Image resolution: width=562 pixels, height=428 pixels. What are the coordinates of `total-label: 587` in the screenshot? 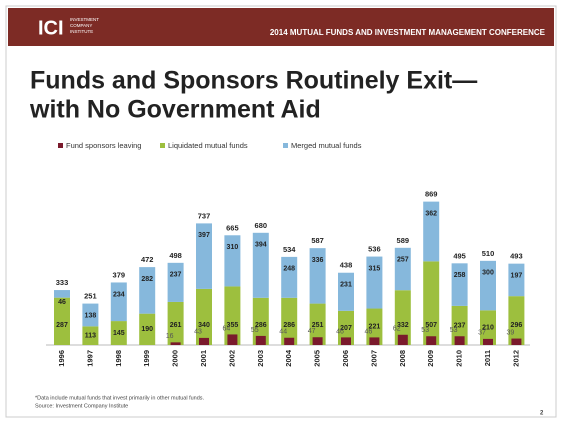 It's located at (317, 240).